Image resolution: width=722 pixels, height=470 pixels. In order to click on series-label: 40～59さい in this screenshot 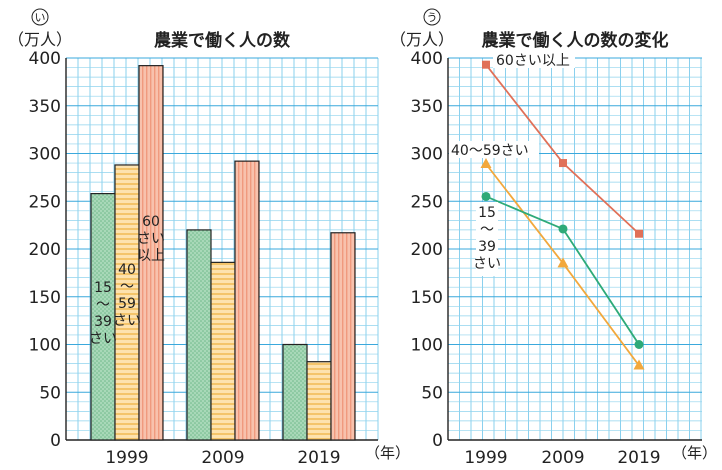, I will do `click(490, 151)`.